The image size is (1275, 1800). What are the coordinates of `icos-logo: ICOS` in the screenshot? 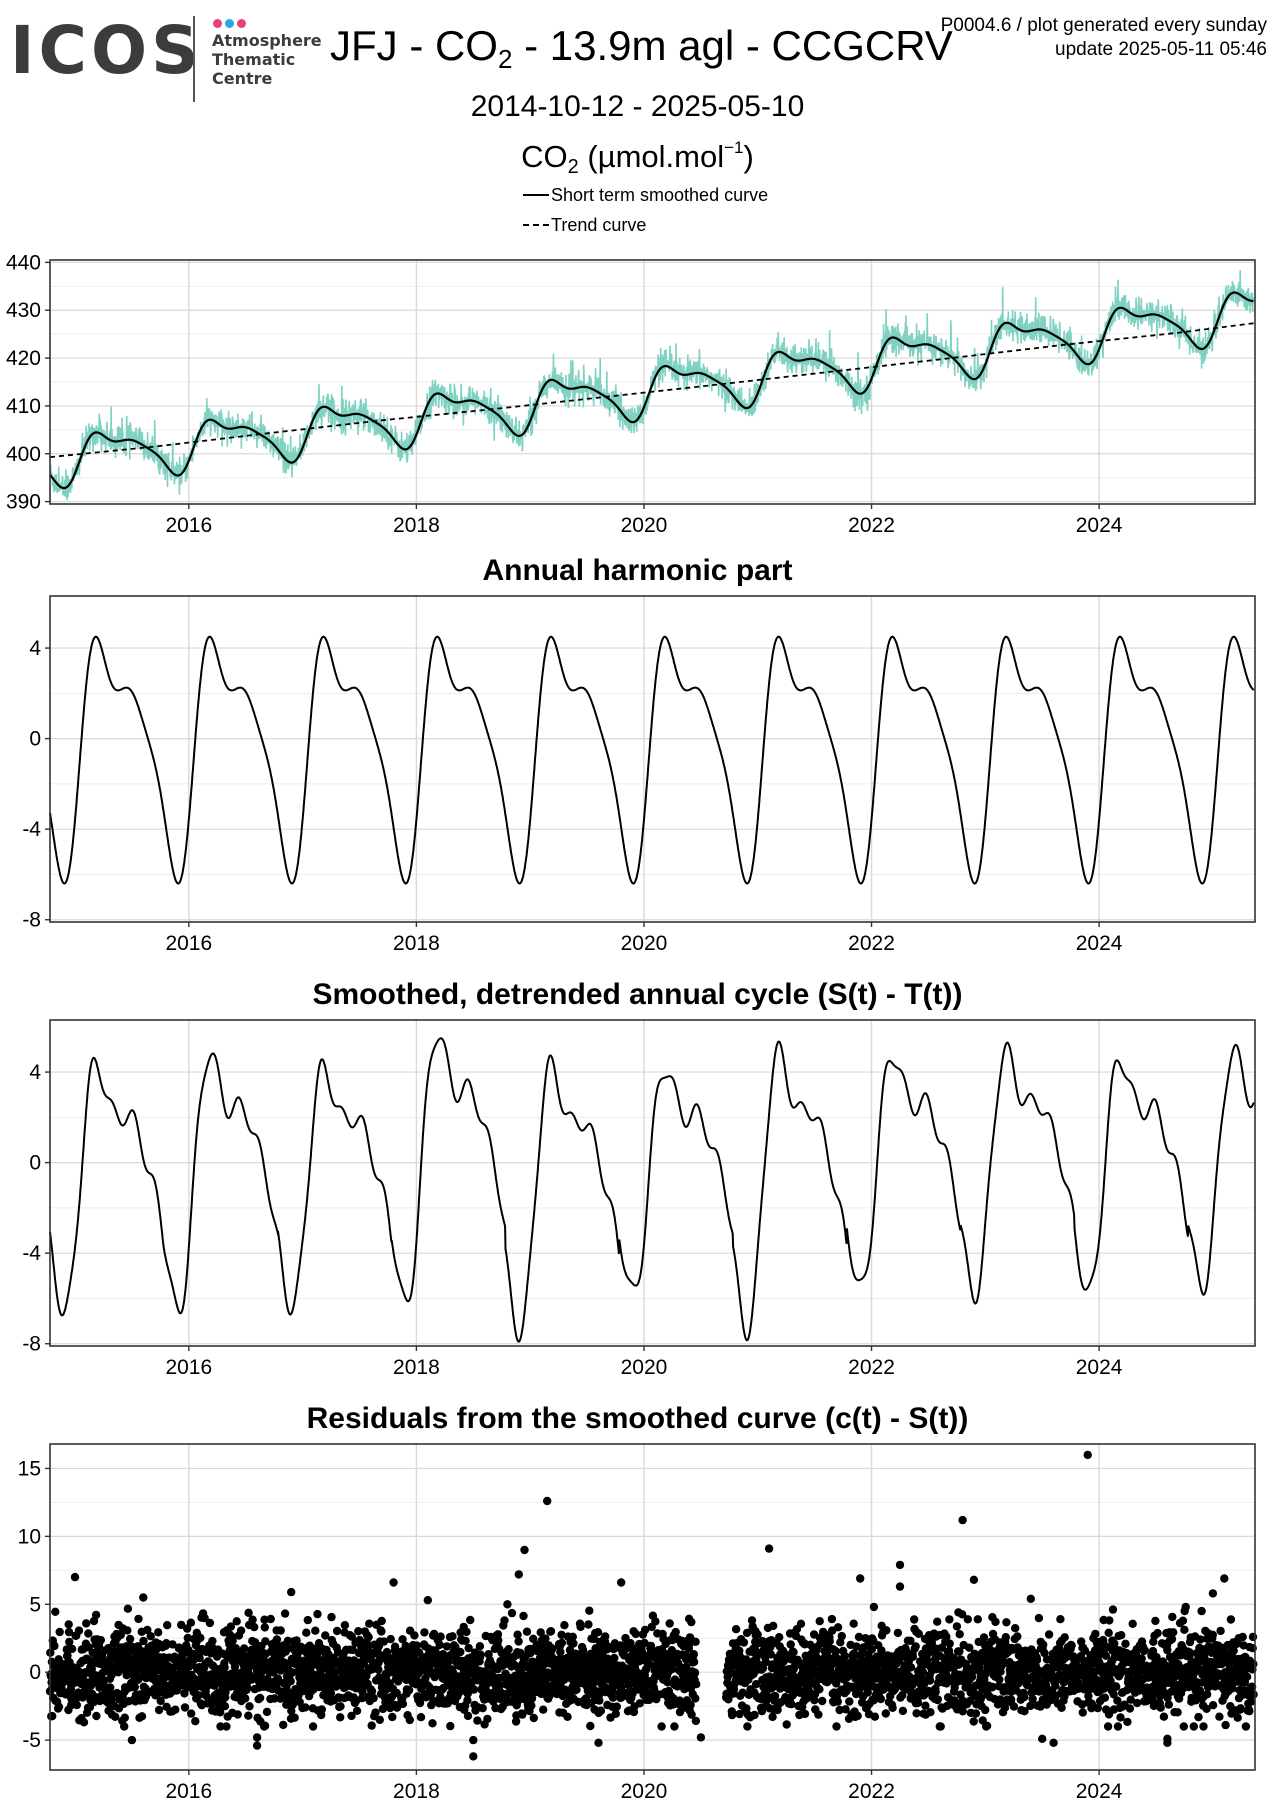 It's located at (106, 50).